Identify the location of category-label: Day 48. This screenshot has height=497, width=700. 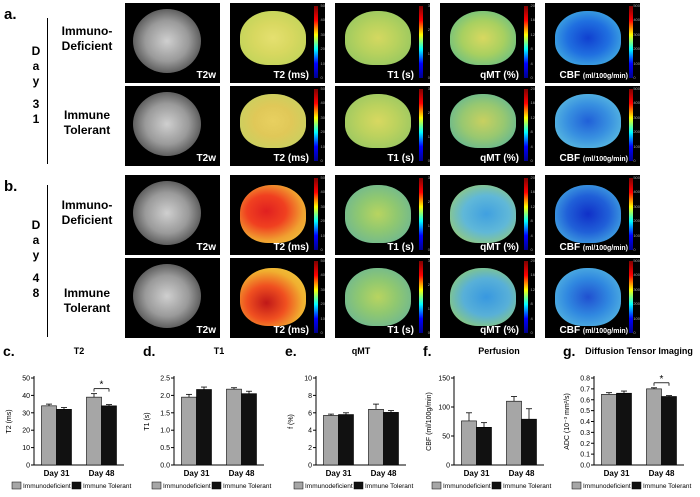
(522, 473).